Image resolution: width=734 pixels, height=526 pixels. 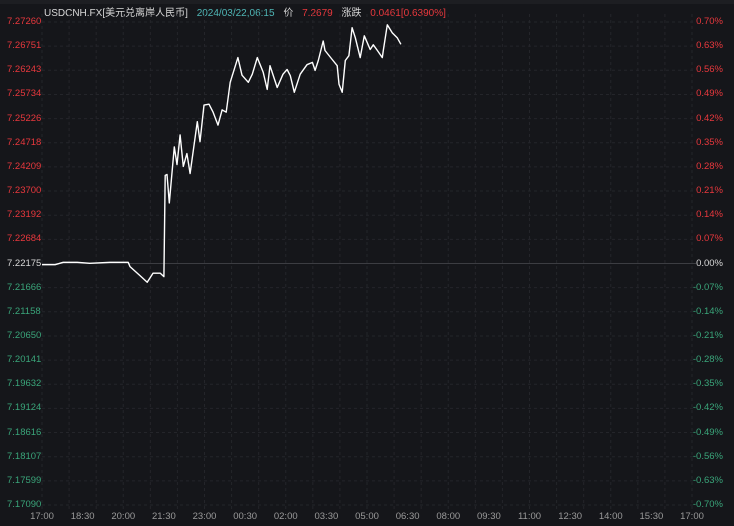 What do you see at coordinates (24, 384) in the screenshot?
I see `y-tick-label-left: 7.19632` at bounding box center [24, 384].